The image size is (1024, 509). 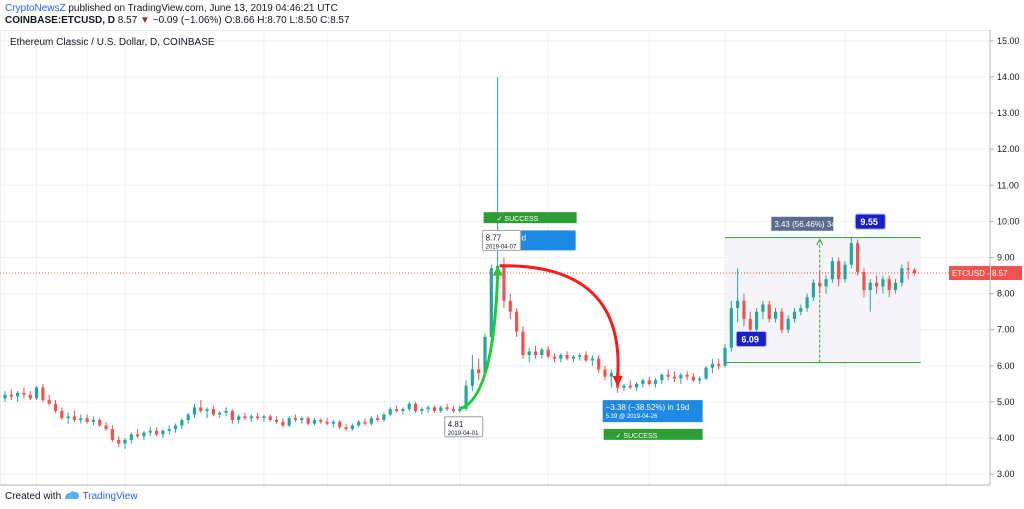 I want to click on author-link: CryptoNewsZ, so click(x=35, y=8).